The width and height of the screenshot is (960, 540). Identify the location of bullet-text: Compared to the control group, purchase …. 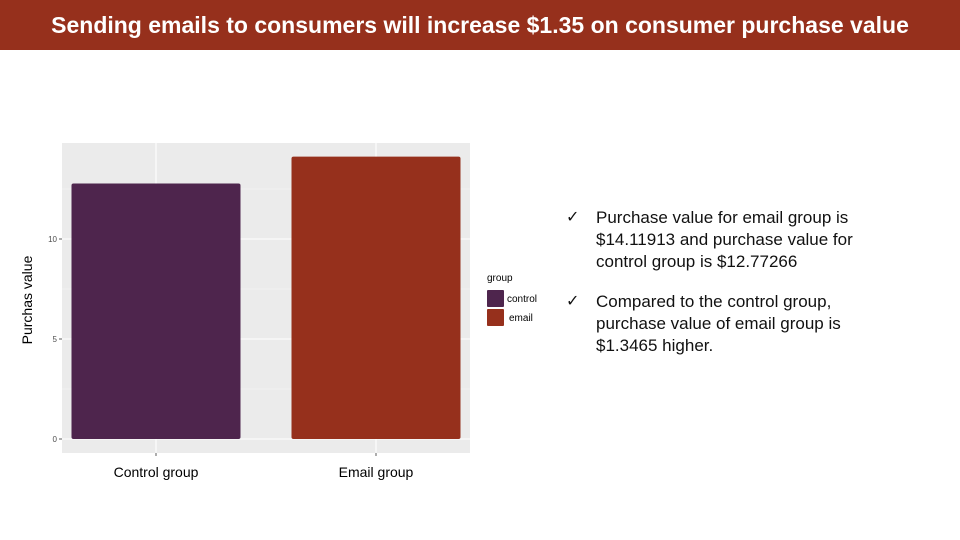
(718, 323).